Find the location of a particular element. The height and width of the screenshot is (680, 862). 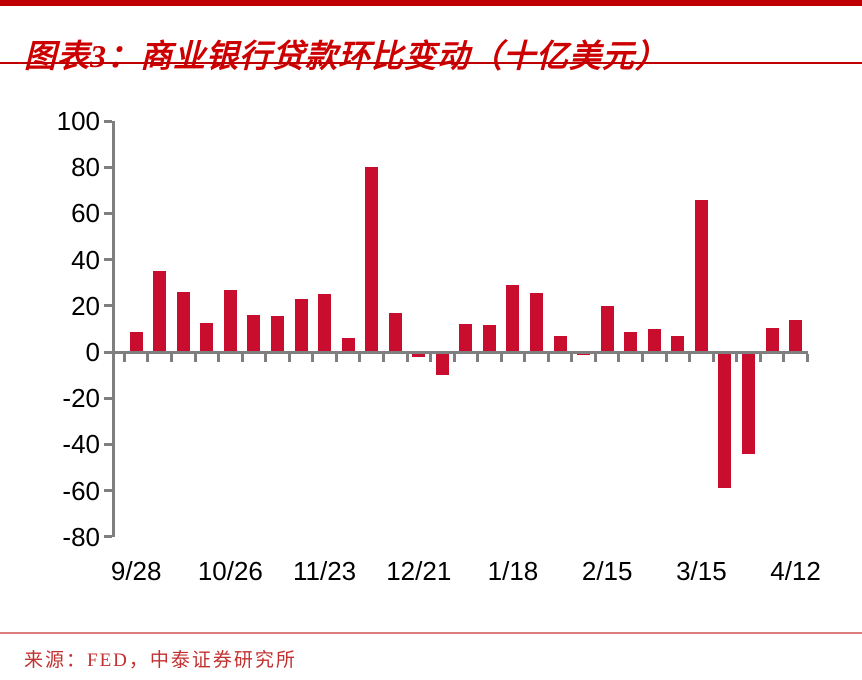

x-axis-label: 4/12 is located at coordinates (795, 571).